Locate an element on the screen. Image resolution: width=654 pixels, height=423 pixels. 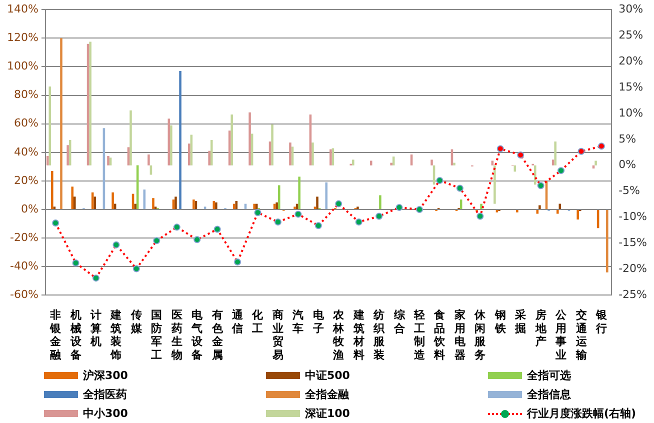
x-tick-label: 钢铁 is located at coordinates (500, 321).